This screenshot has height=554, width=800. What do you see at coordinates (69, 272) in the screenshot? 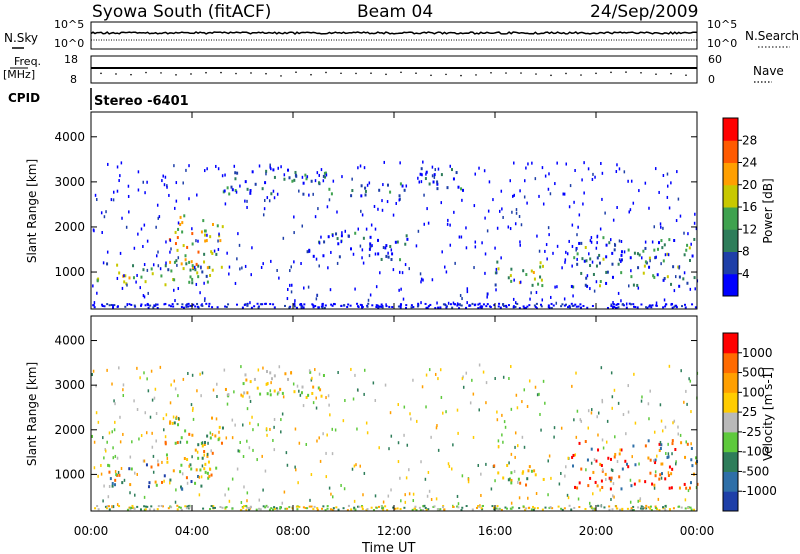
I see `y-tick-label-power: 1000` at bounding box center [69, 272].